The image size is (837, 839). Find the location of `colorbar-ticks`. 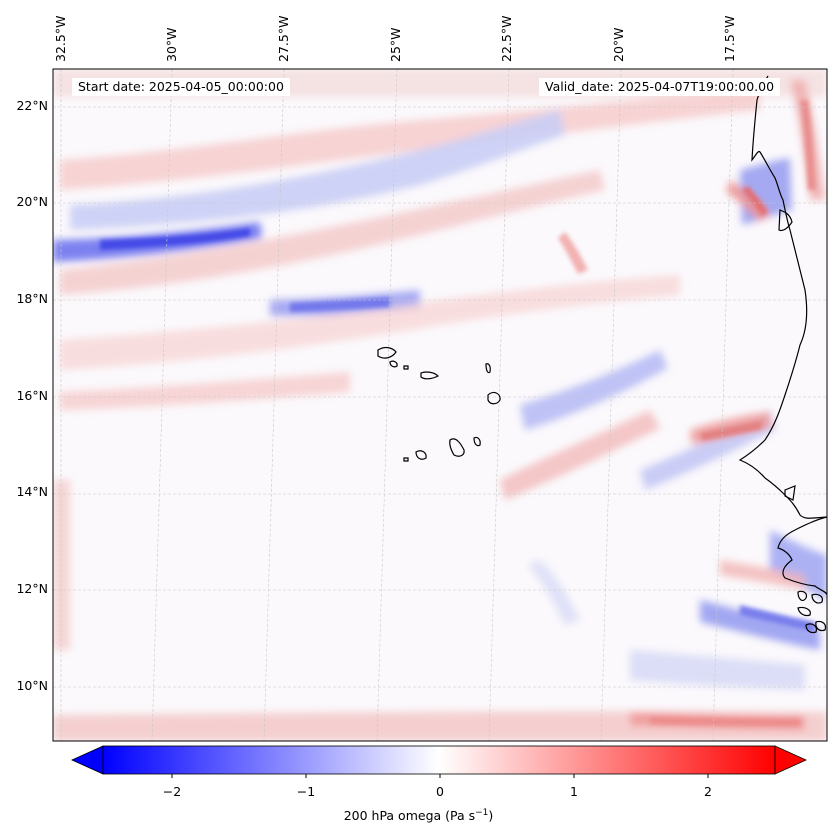

colorbar-ticks is located at coordinates (440, 776).